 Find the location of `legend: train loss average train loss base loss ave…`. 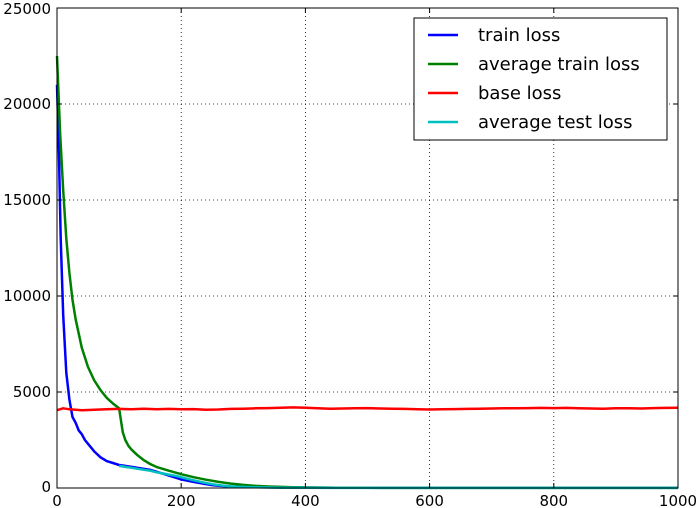

legend: train loss average train loss base loss ave… is located at coordinates (540, 79).